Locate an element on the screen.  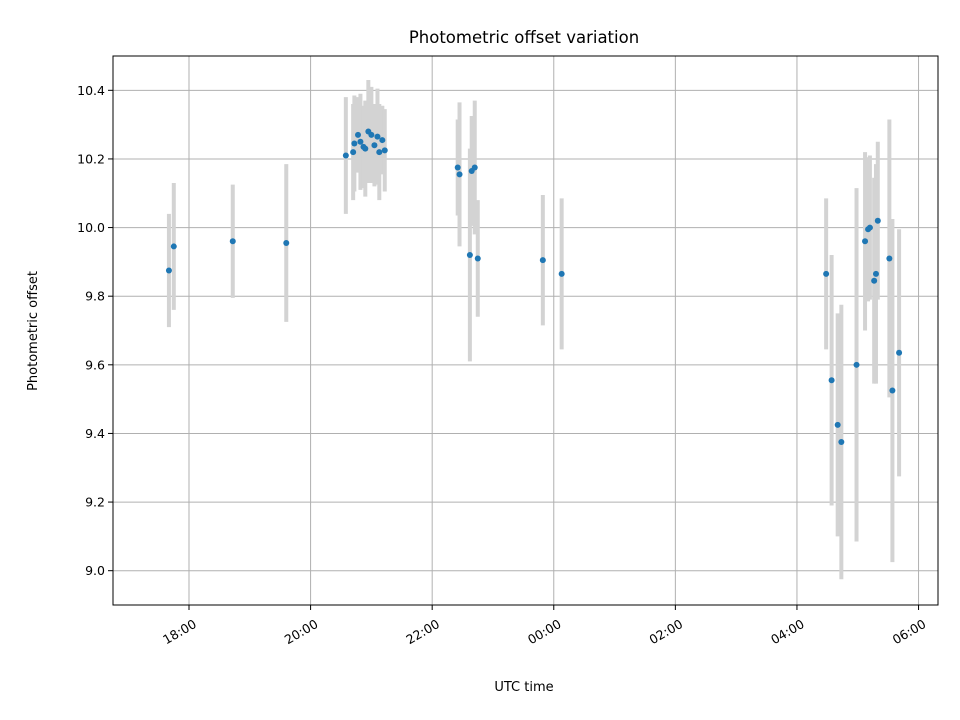
y-tick-label: 10.4 is located at coordinates (91, 90).